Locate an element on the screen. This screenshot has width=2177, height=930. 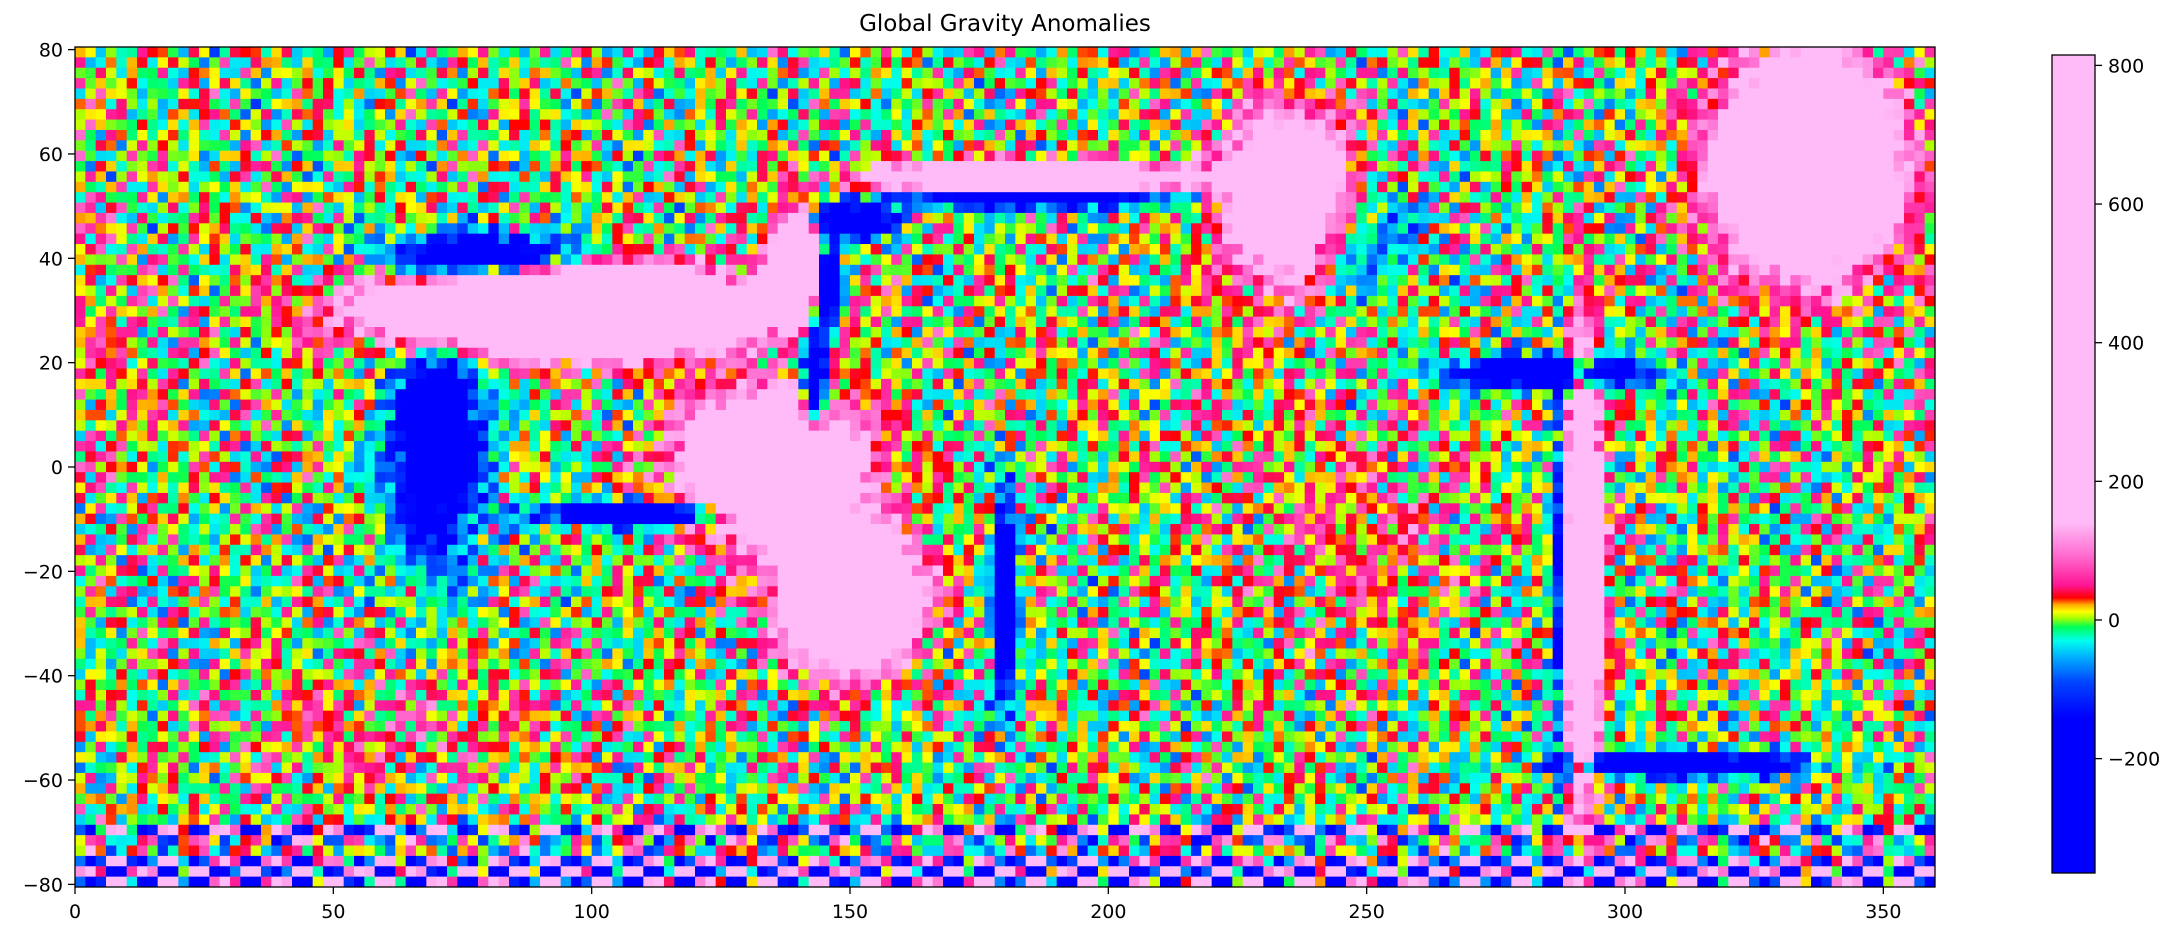
colorbar: 800 600 400 200 0 −200 is located at coordinates (2105, 464).